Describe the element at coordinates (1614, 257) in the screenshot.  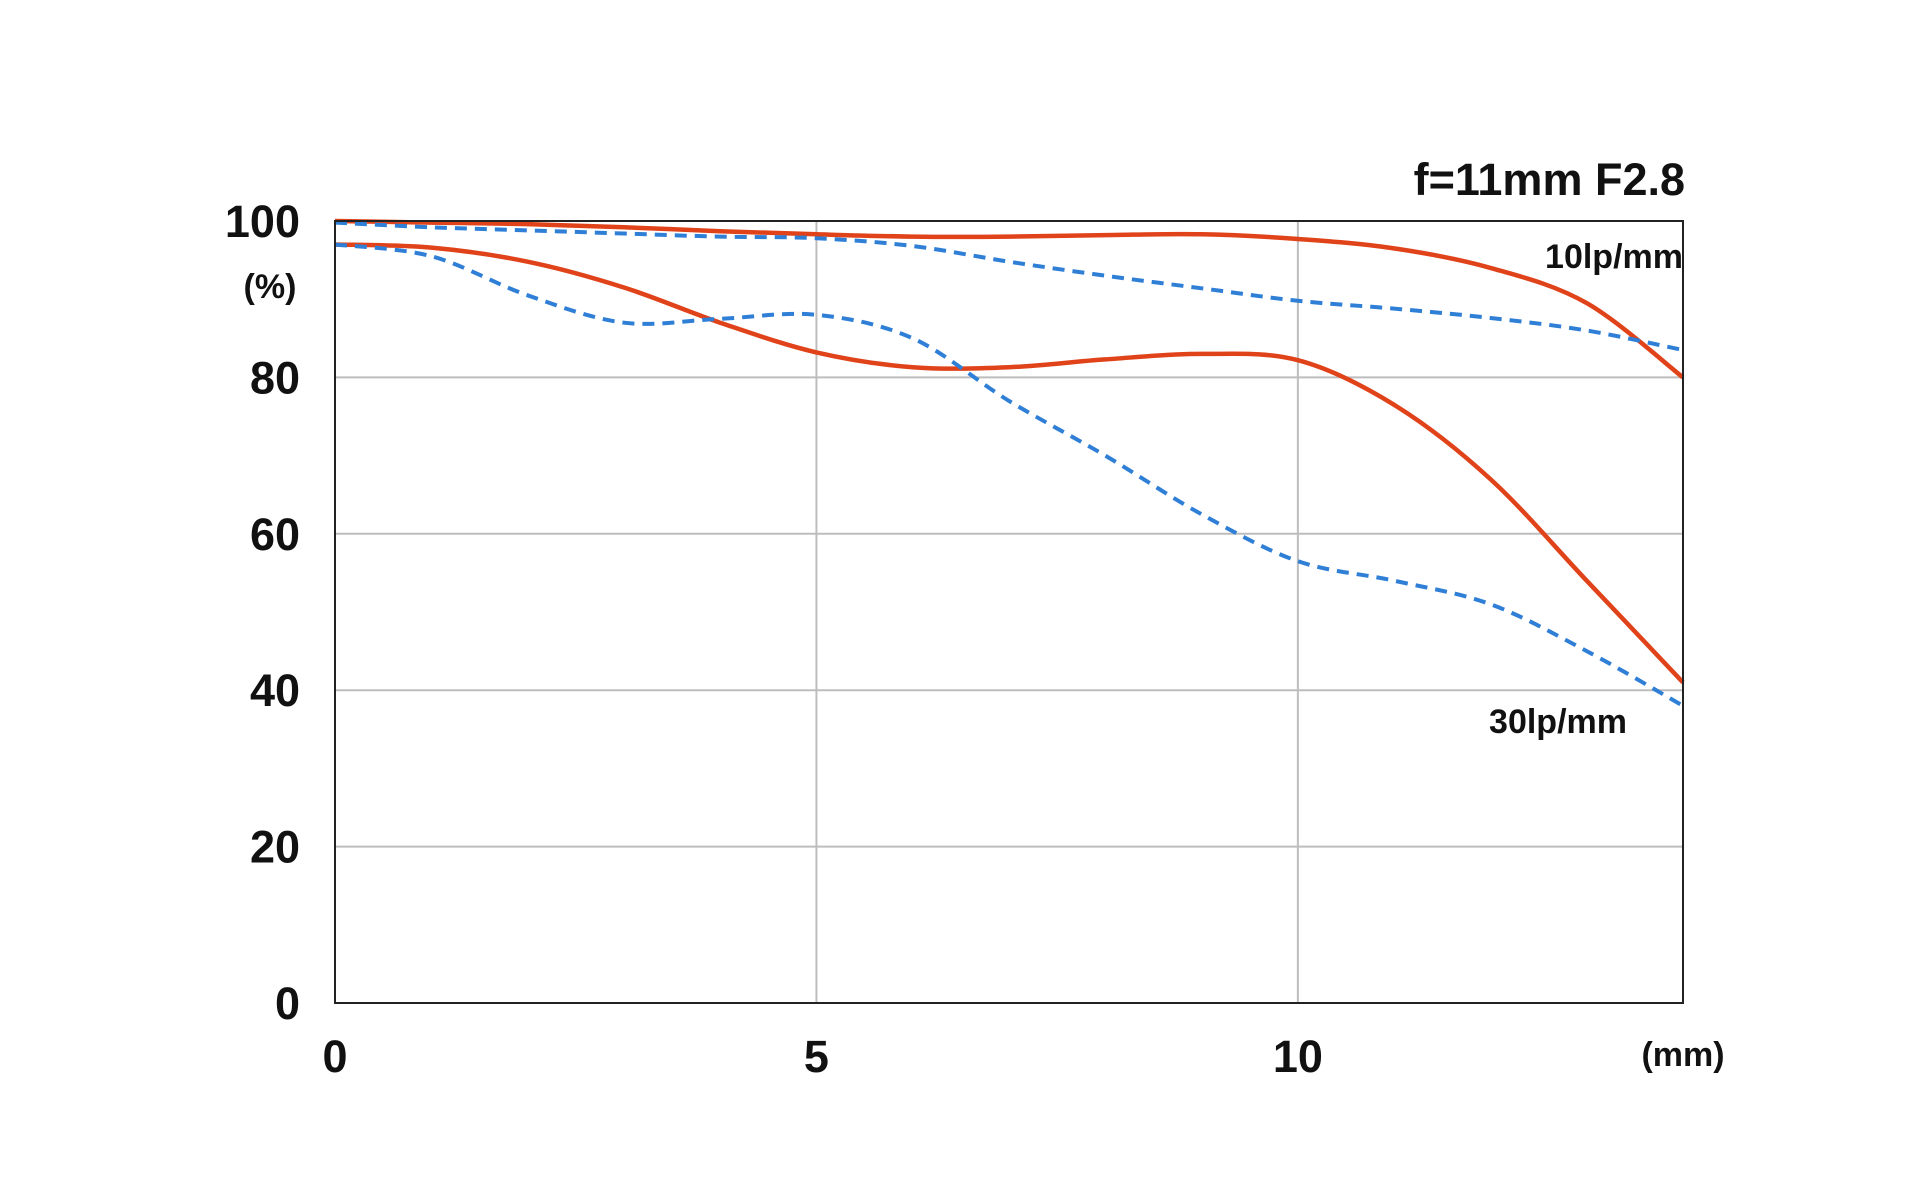
I see `annotation-10lp: 10lp/mm` at that location.